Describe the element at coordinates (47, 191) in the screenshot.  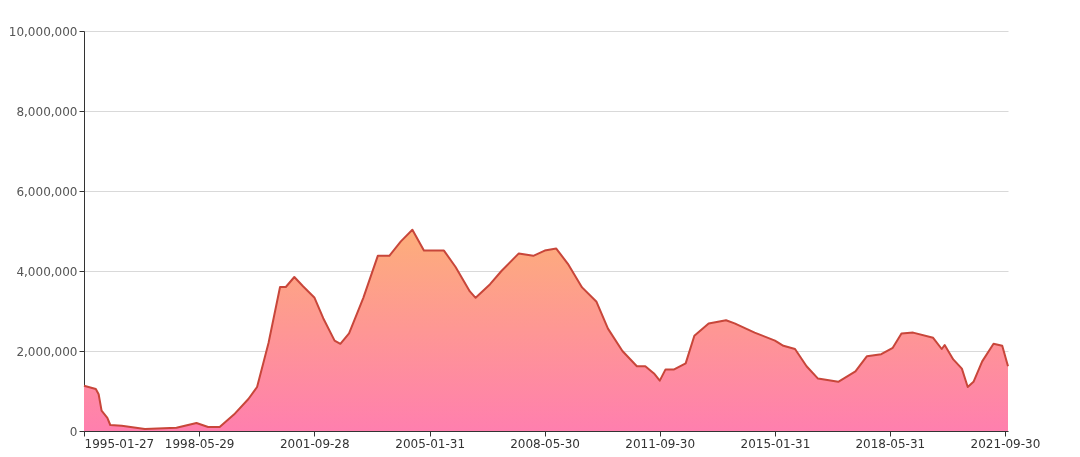
I see `y-tick-label: 6,000,000` at that location.